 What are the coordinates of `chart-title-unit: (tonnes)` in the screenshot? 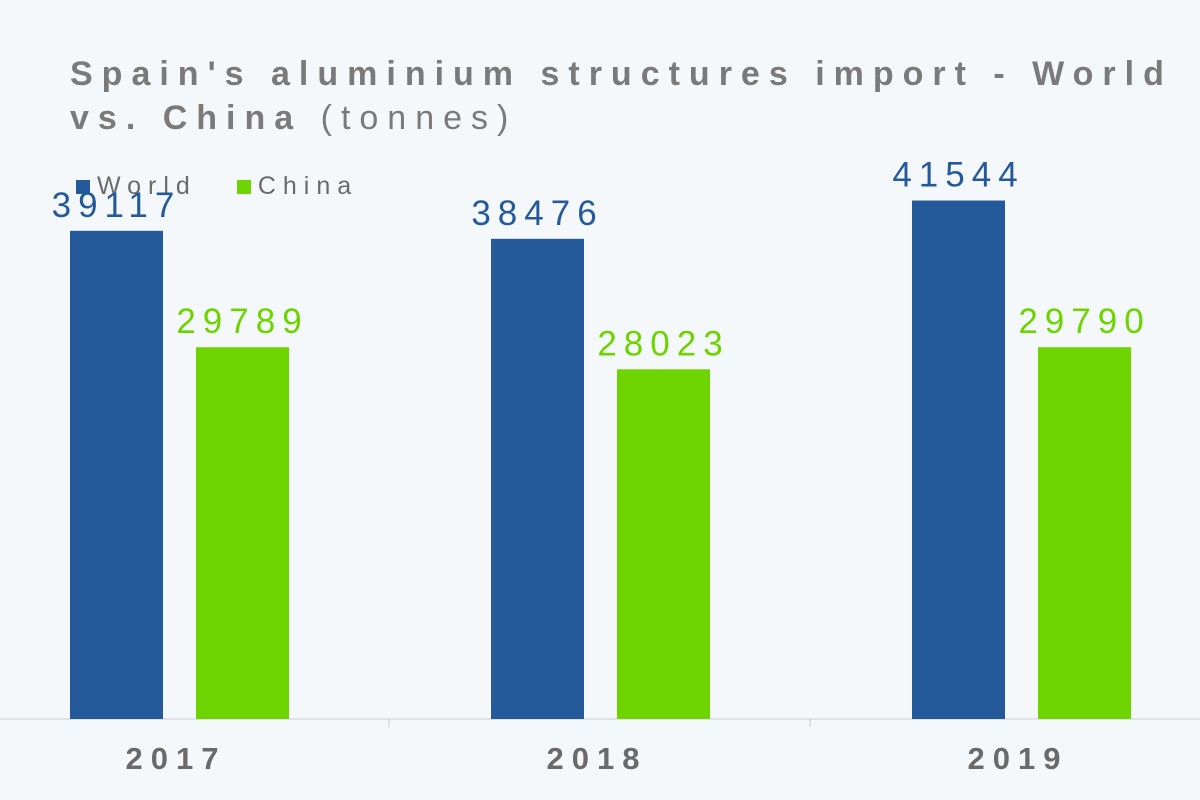 It's located at (419, 118).